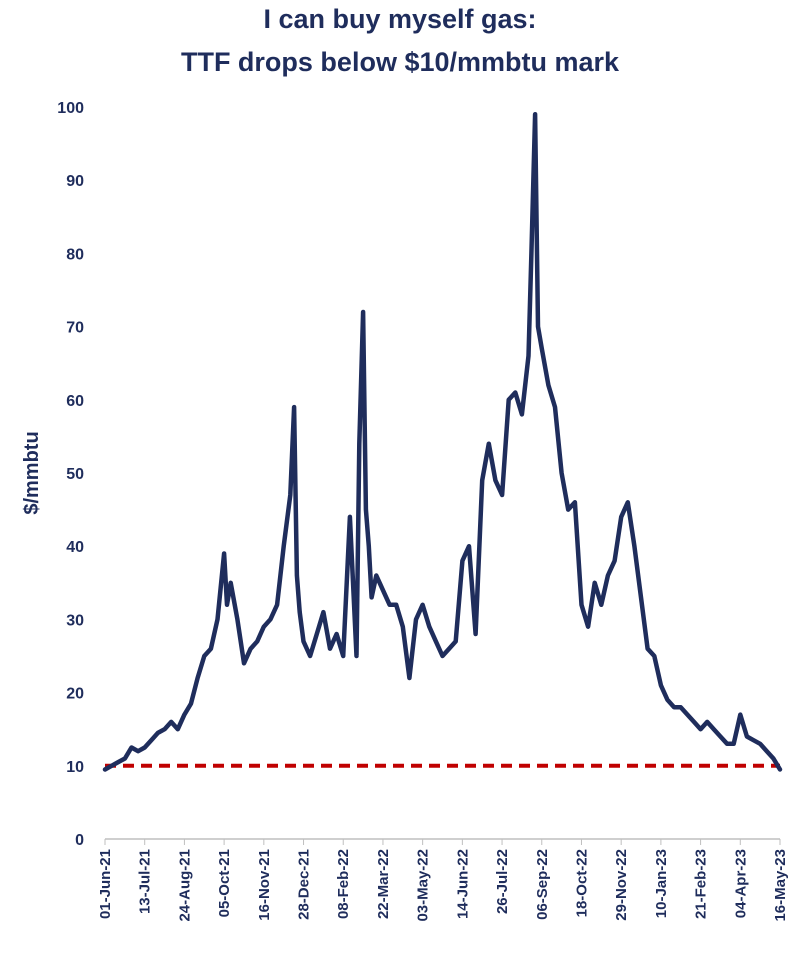 This screenshot has width=800, height=963. I want to click on x-tick-label: 01-Jun-21, so click(105, 884).